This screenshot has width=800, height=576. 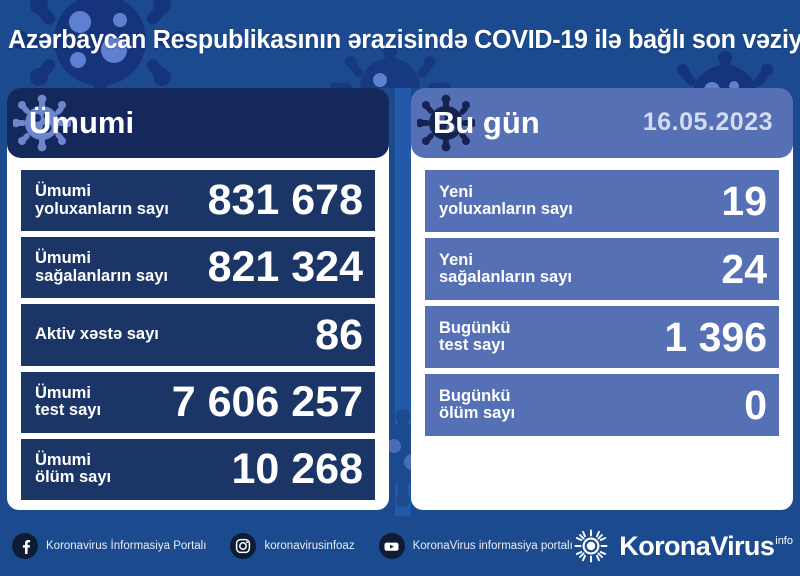 I want to click on social-link-youtube: KoronaVirus informasiya portalı, so click(x=475, y=546).